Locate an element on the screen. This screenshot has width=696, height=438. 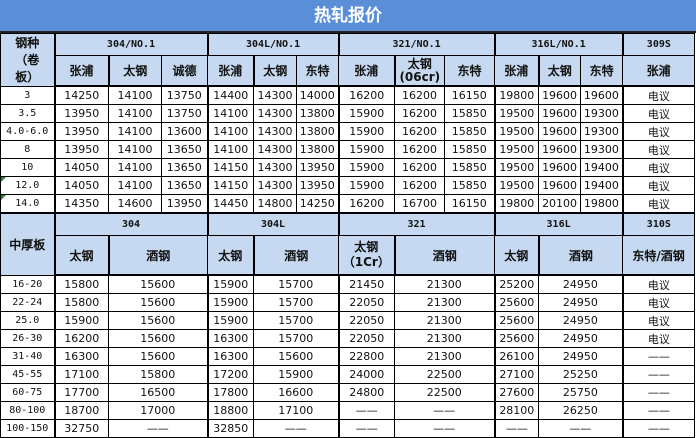
plate-price-cell: 24000 is located at coordinates (366, 374).